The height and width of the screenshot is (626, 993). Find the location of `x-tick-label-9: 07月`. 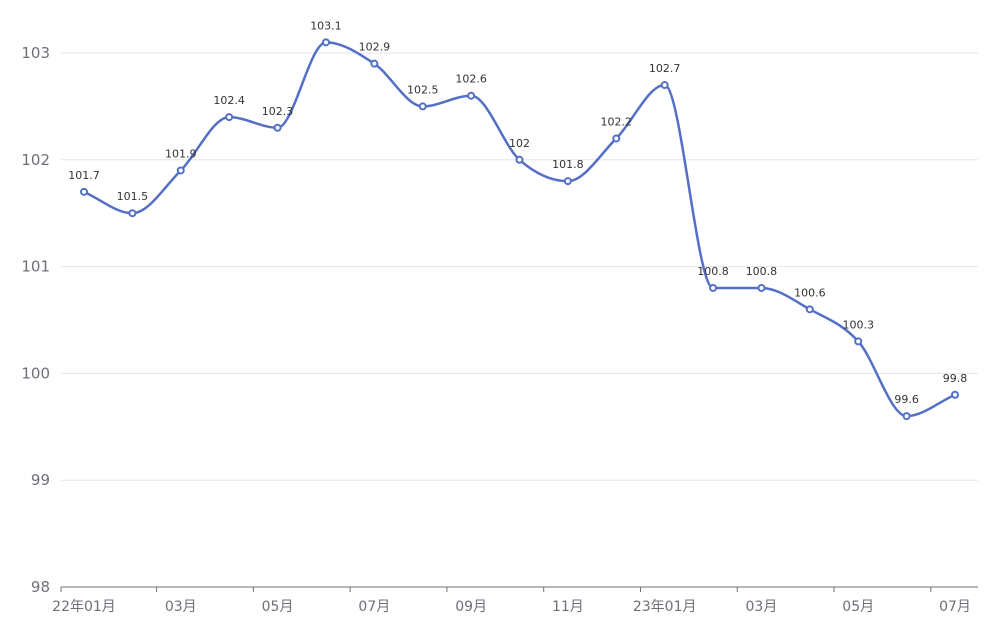

x-tick-label-9: 07月 is located at coordinates (955, 607).